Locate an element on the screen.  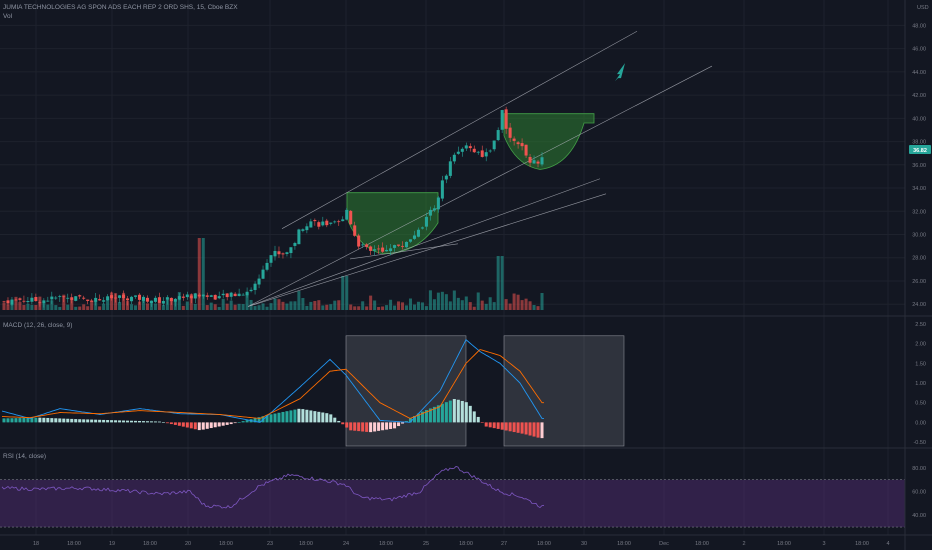
macd-label: MACD (12, 26, close, 9) is located at coordinates (37, 325).